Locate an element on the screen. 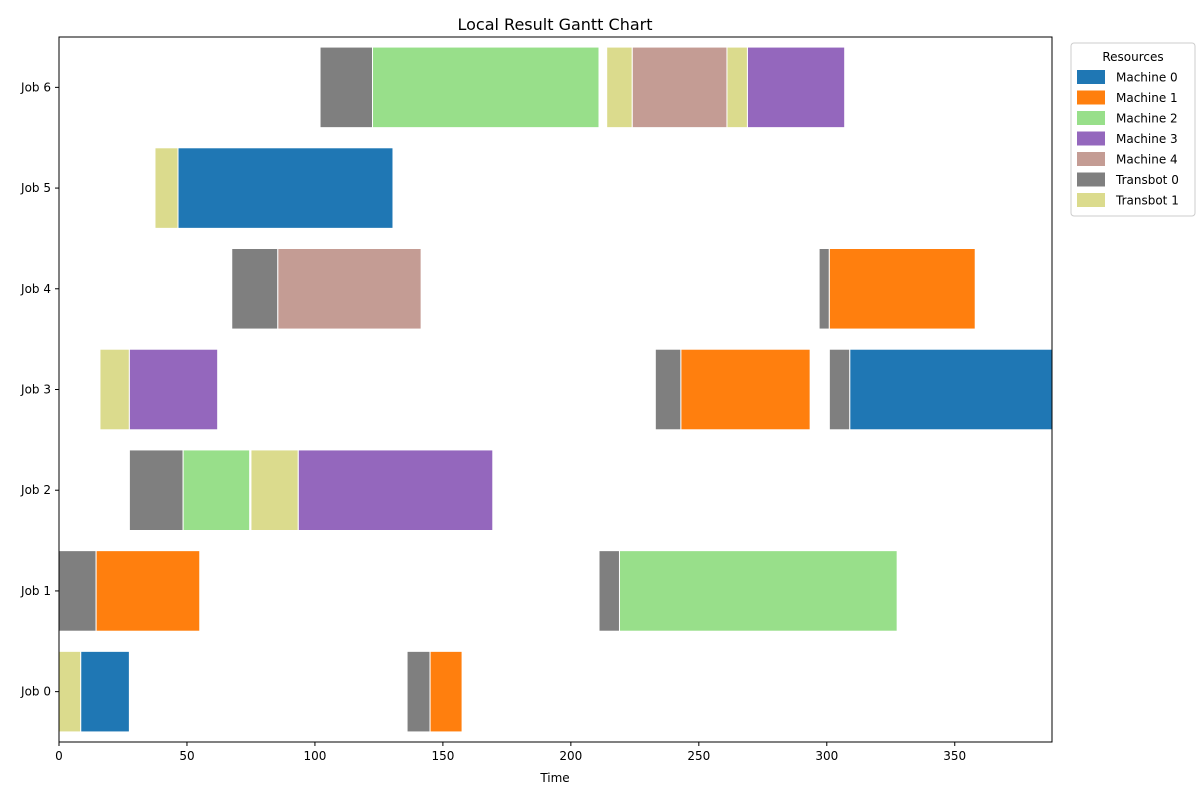 The image size is (1200, 800). x-axis-label: Time is located at coordinates (554, 778).